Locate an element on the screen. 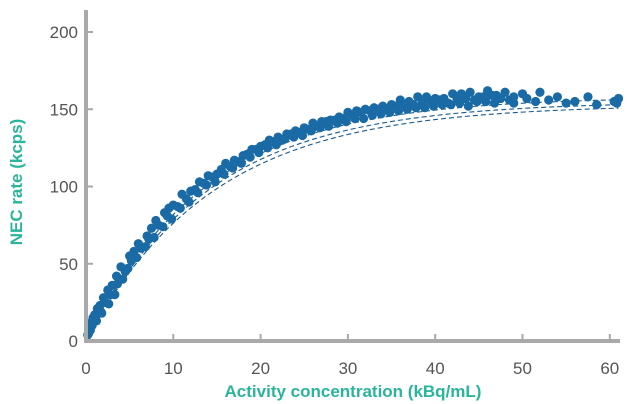  x-tick-label: 10 is located at coordinates (173, 368).